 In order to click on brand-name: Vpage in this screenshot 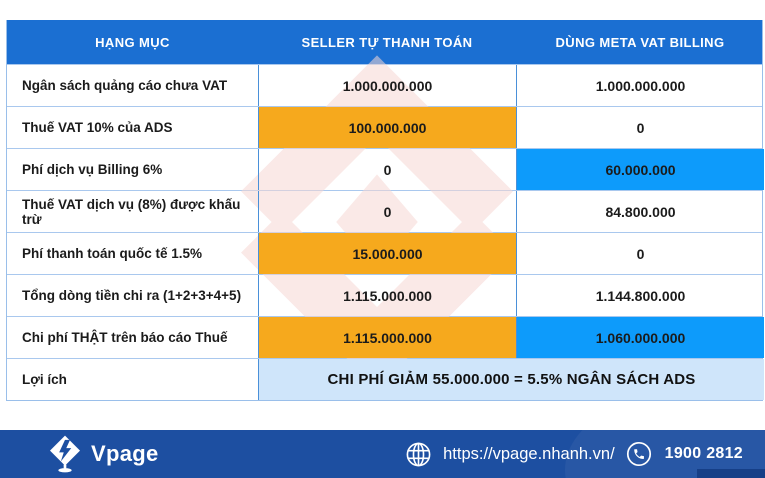, I will do `click(125, 453)`.